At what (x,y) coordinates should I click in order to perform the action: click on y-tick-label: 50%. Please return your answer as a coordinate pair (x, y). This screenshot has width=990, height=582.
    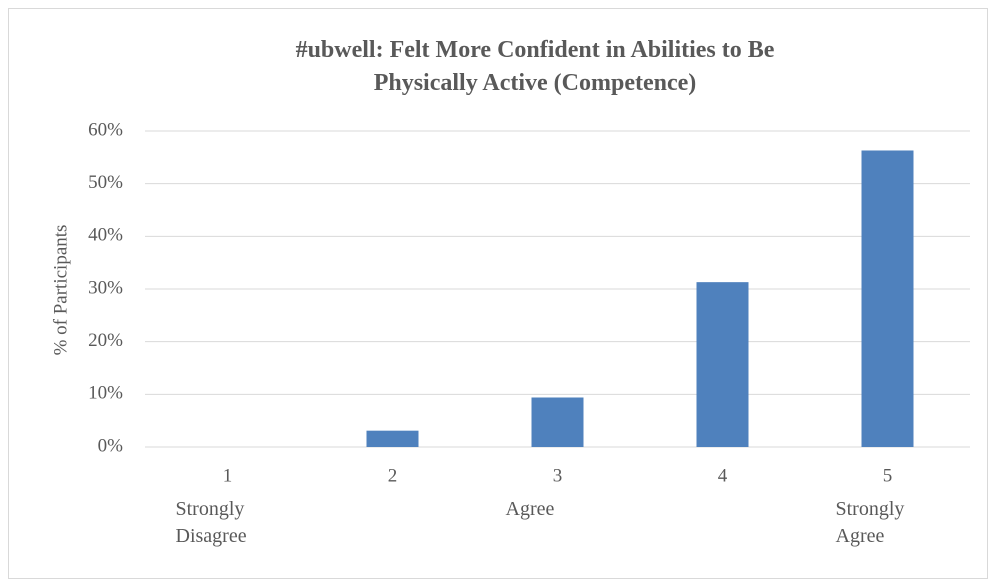
    Looking at the image, I should click on (105, 182).